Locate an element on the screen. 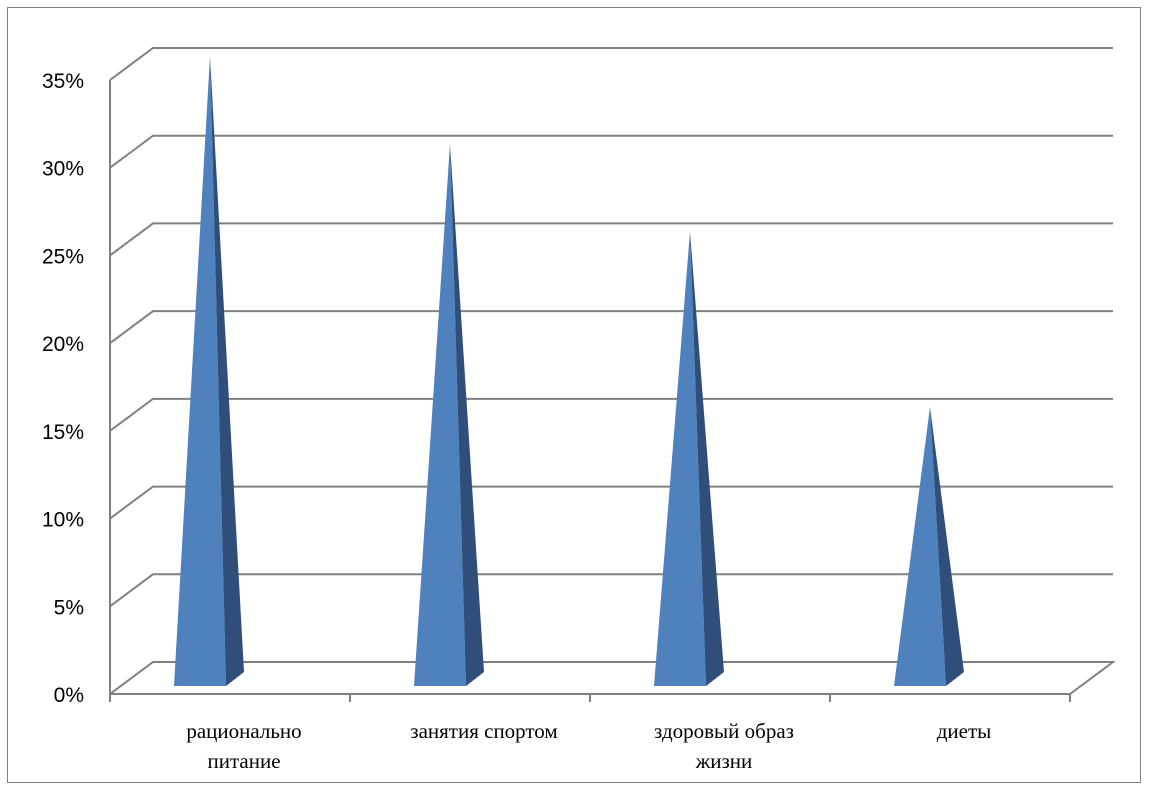  y-tick-label: 5% is located at coordinates (69, 607).